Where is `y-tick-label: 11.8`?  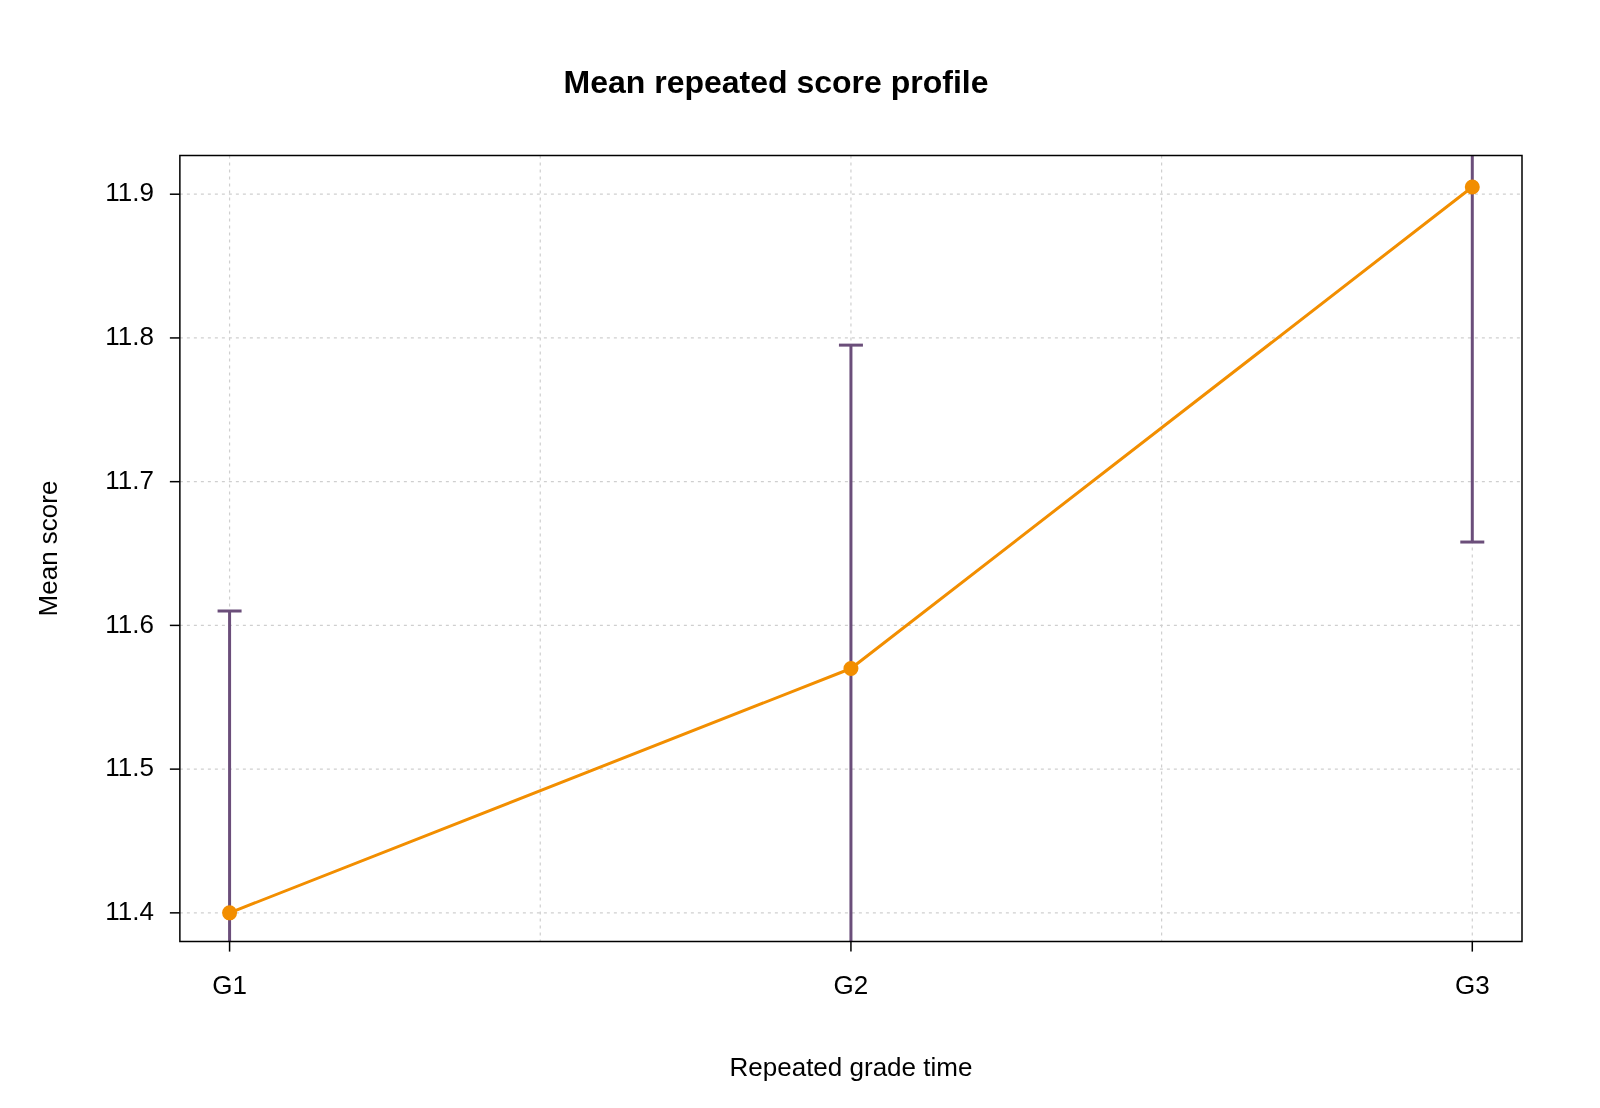 y-tick-label: 11.8 is located at coordinates (129, 336).